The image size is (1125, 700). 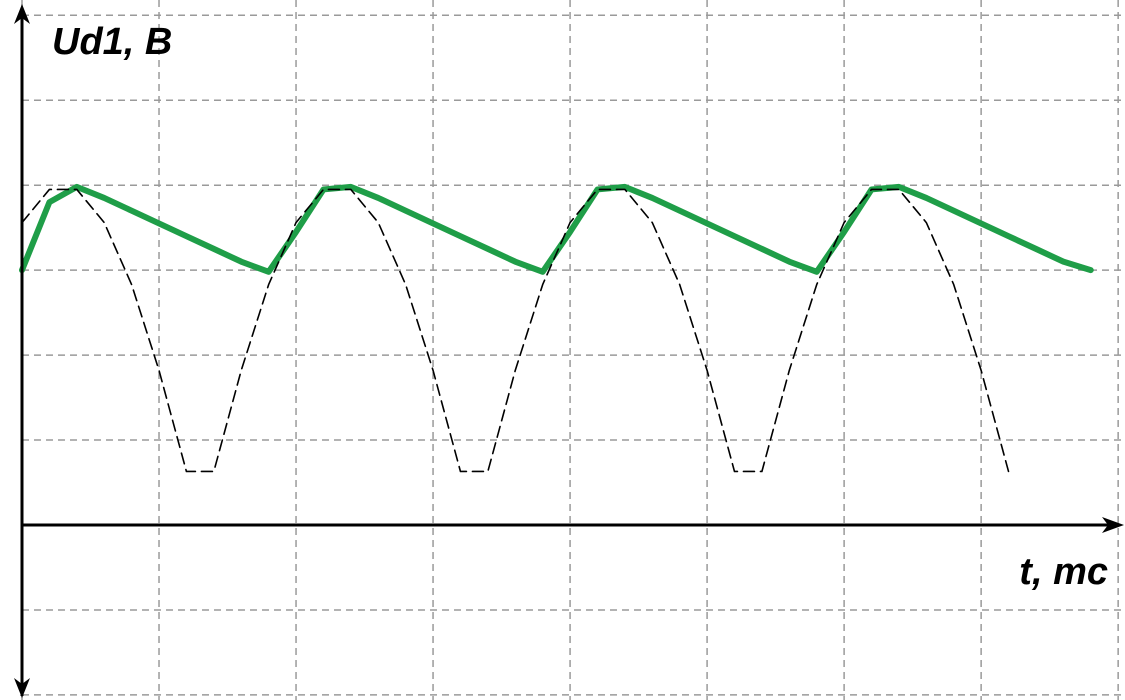 I want to click on y-axis-label: Ud1, B, so click(x=112, y=42).